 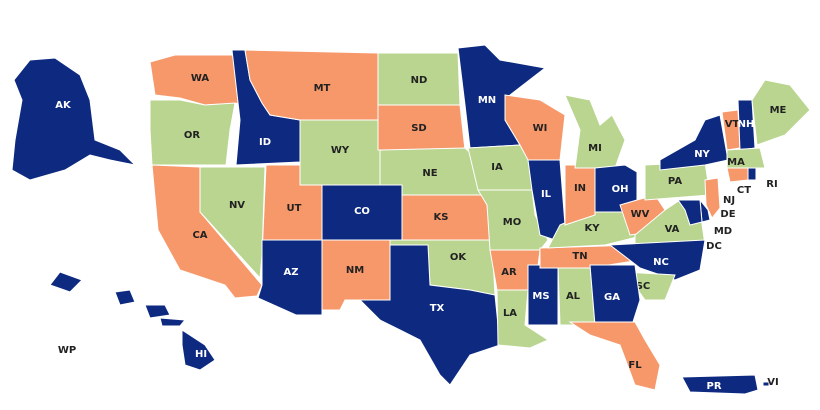 I want to click on region-label: NC, so click(x=661, y=262).